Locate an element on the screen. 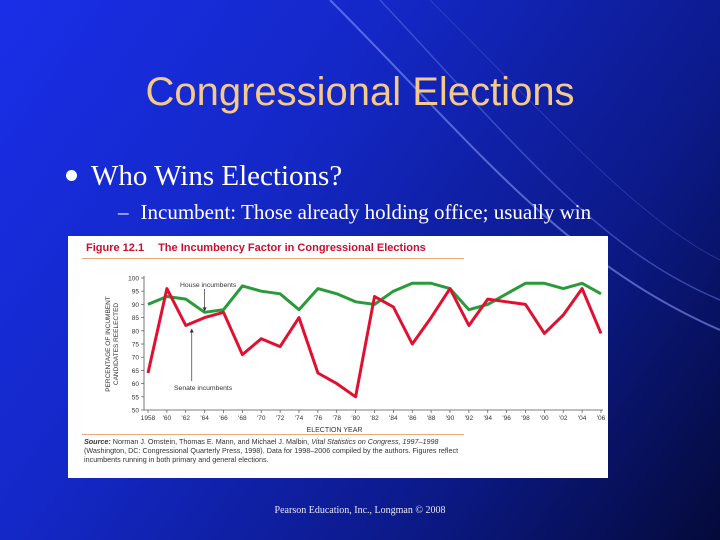  y-tick-label: 95 is located at coordinates (136, 292).